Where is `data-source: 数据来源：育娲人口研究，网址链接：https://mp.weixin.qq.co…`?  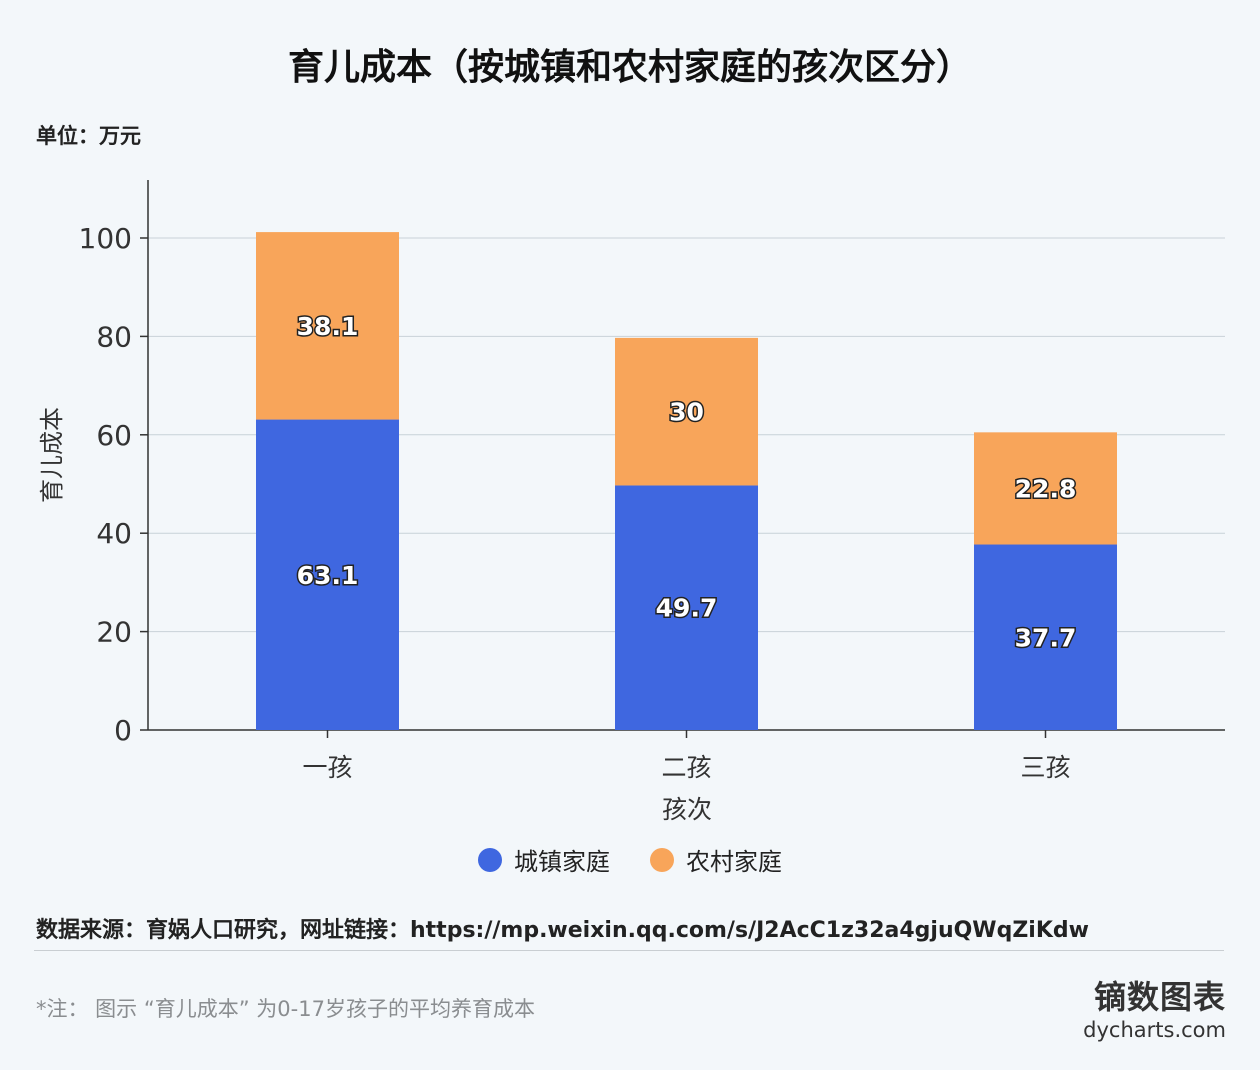
data-source: 数据来源：育娲人口研究，网址链接：https://mp.weixin.qq.co… is located at coordinates (562, 930).